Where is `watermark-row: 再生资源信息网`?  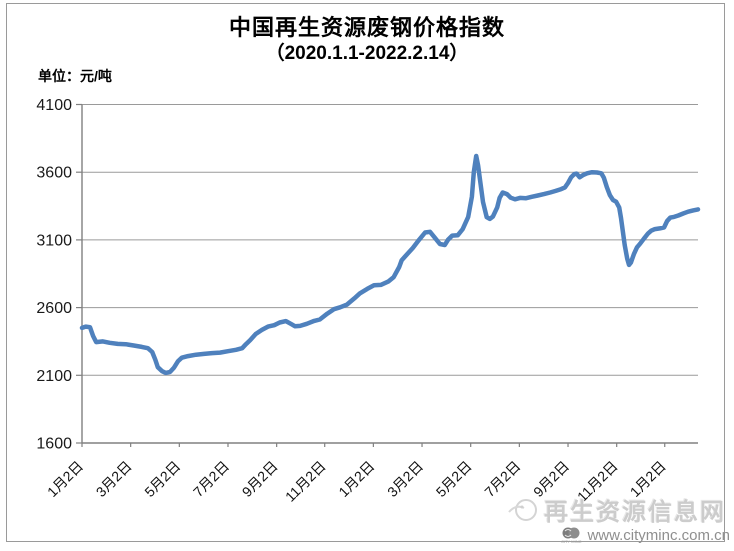
watermark-row: 再生资源信息网 is located at coordinates (616, 509).